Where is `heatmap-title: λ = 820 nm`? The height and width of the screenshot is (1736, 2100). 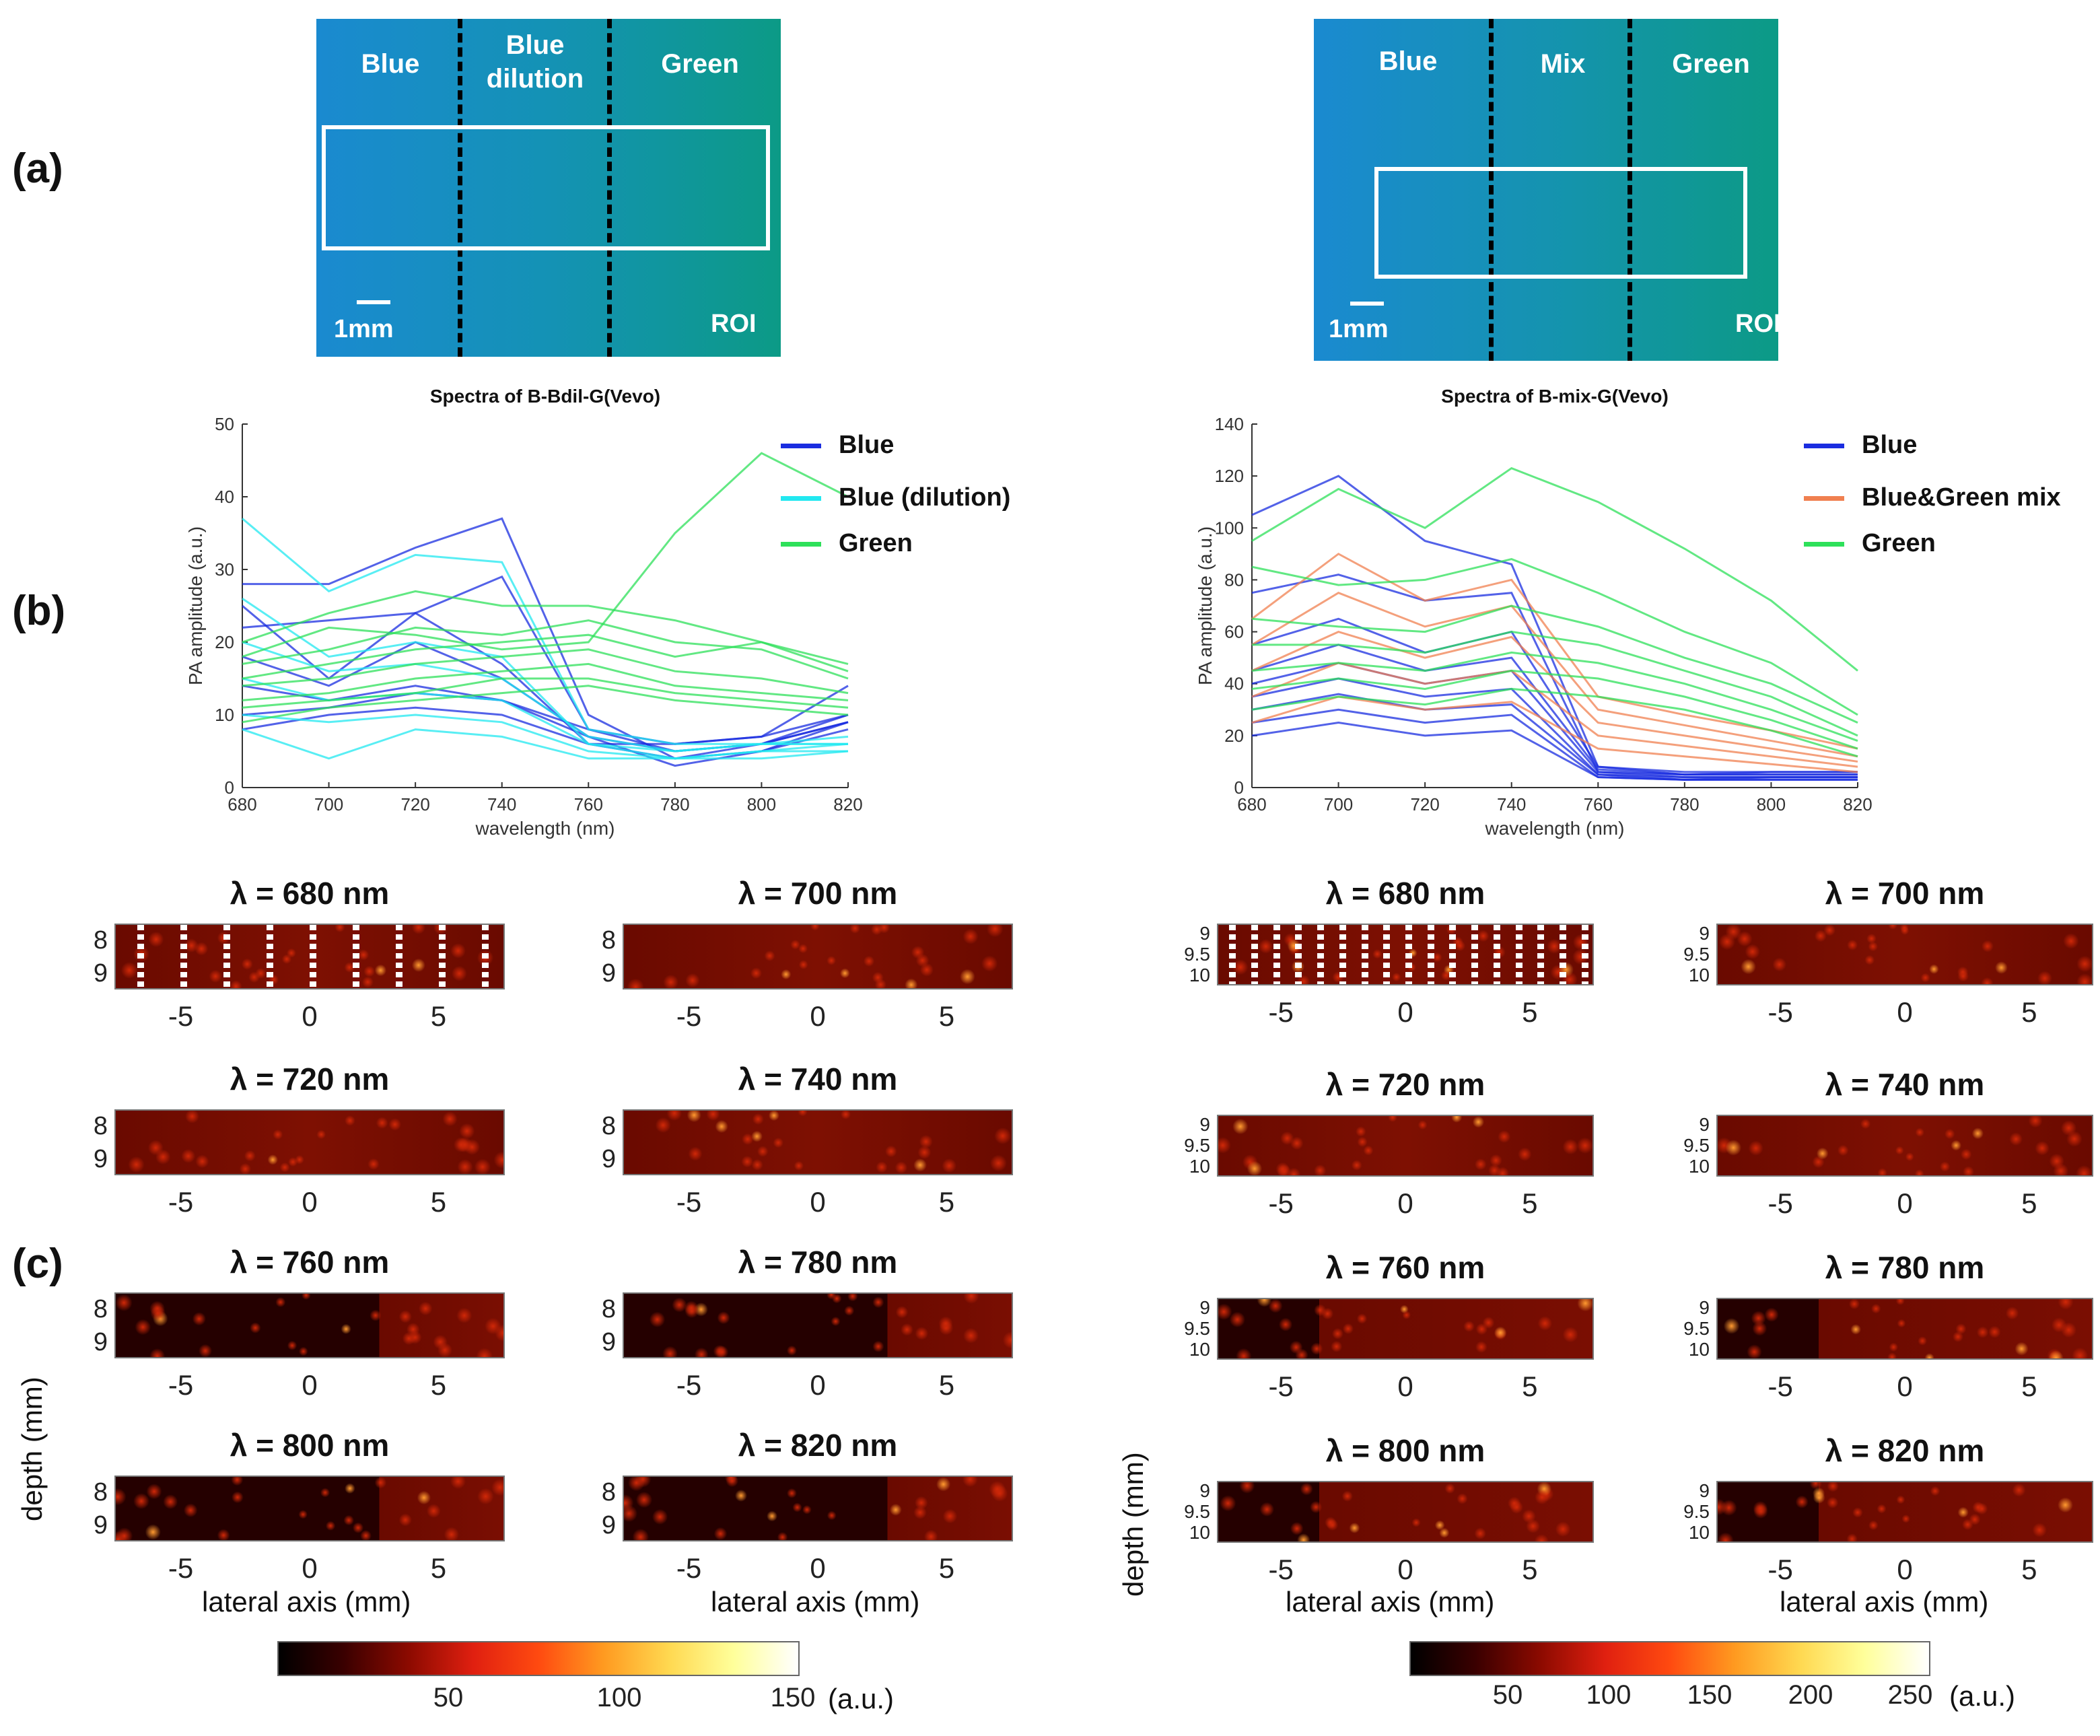 heatmap-title: λ = 820 nm is located at coordinates (818, 1445).